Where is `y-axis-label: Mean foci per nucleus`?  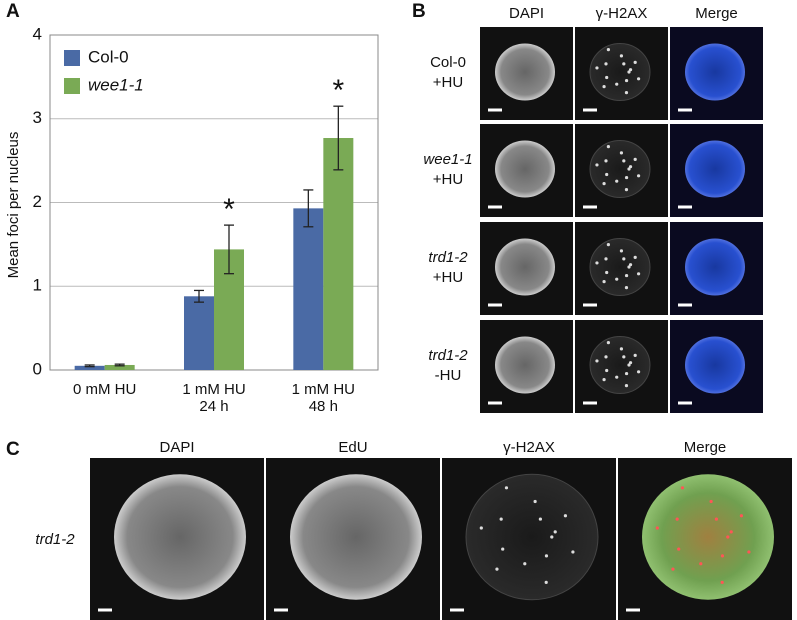
y-axis-label: Mean foci per nucleus is located at coordinates (13, 205).